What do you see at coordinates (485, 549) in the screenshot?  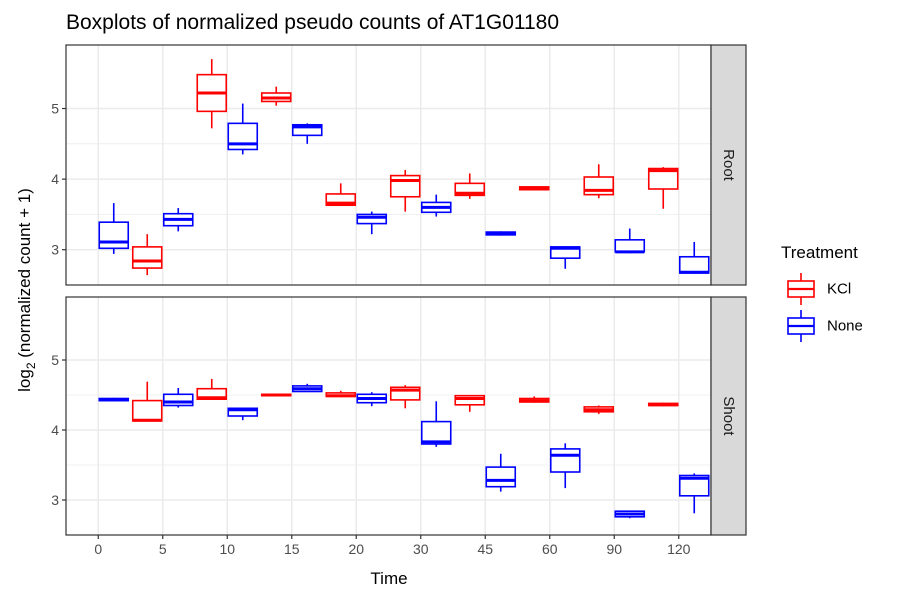 I see `x-tick-label: 45` at bounding box center [485, 549].